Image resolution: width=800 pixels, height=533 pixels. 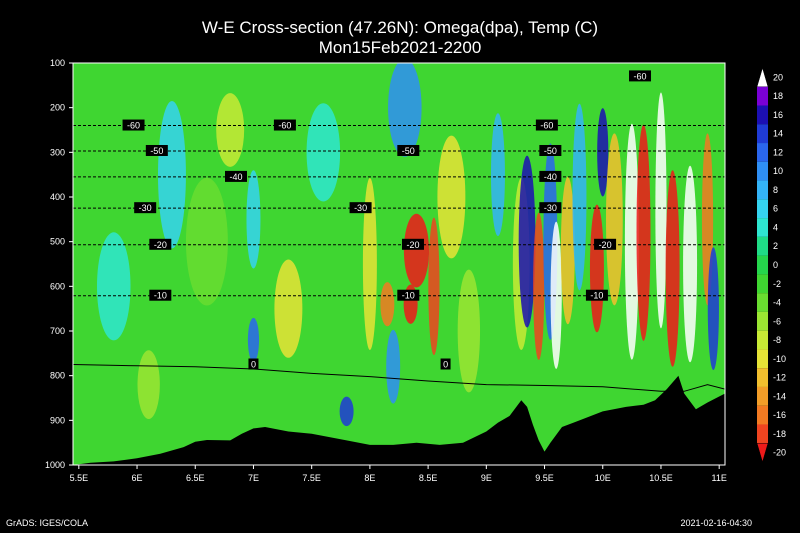 I want to click on colorbar-label: 6, so click(x=775, y=209).